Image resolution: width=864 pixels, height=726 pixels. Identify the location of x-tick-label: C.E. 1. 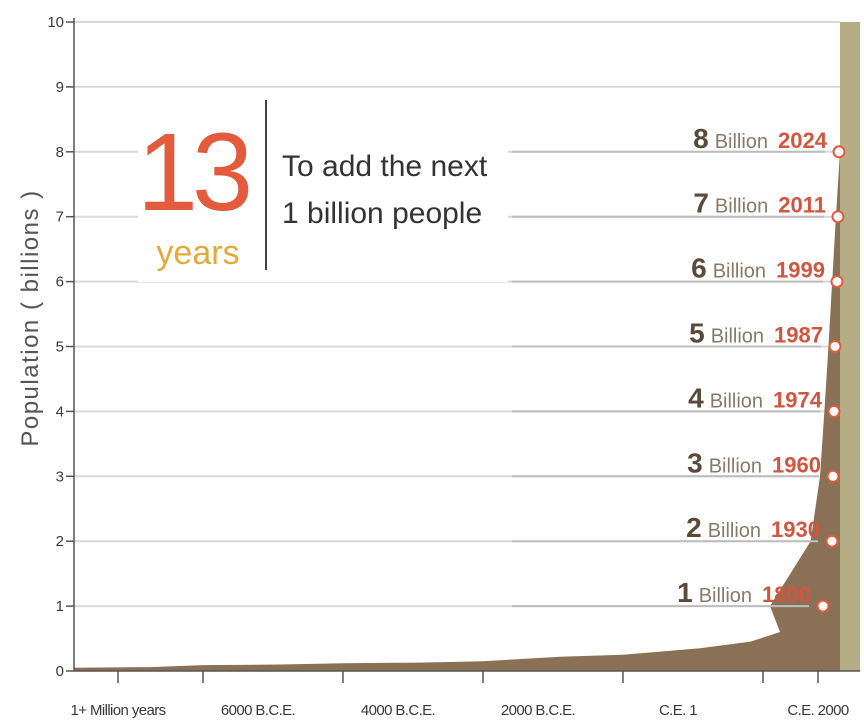
(678, 710).